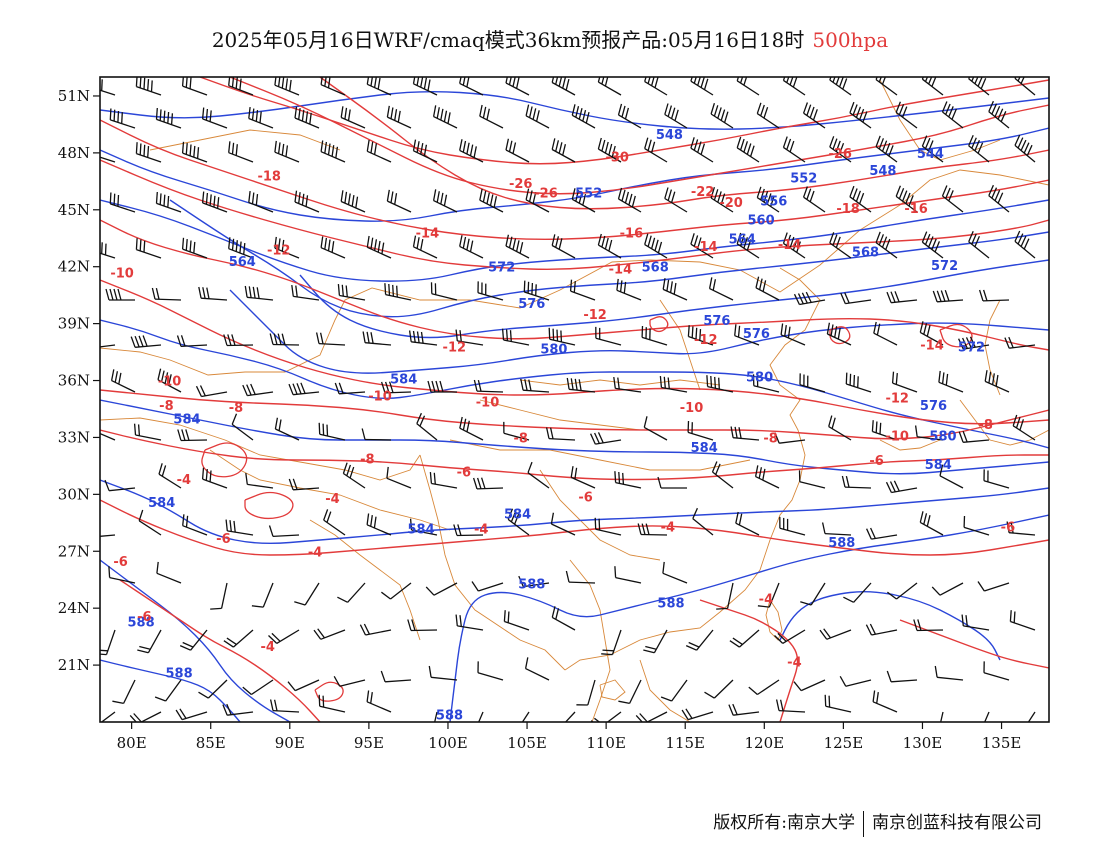 The height and width of the screenshot is (850, 1100). Describe the element at coordinates (279, 251) in the screenshot. I see `temperature-label: -12` at that location.